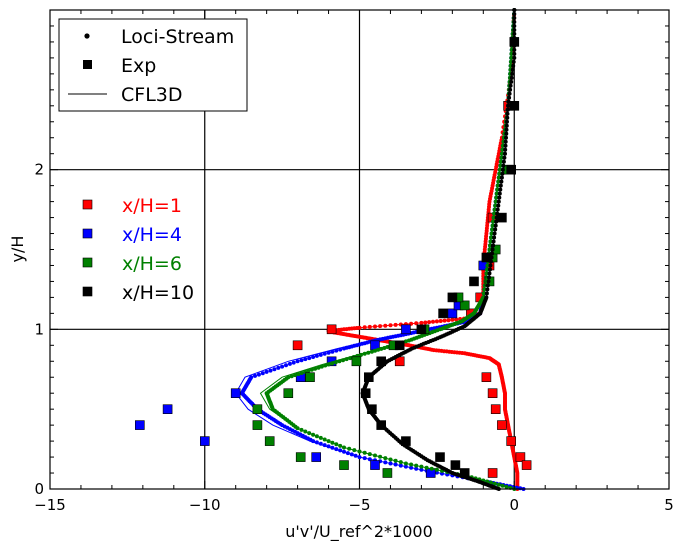 This screenshot has width=682, height=548. What do you see at coordinates (158, 293) in the screenshot?
I see `legend-station-label: x/H=10` at bounding box center [158, 293].